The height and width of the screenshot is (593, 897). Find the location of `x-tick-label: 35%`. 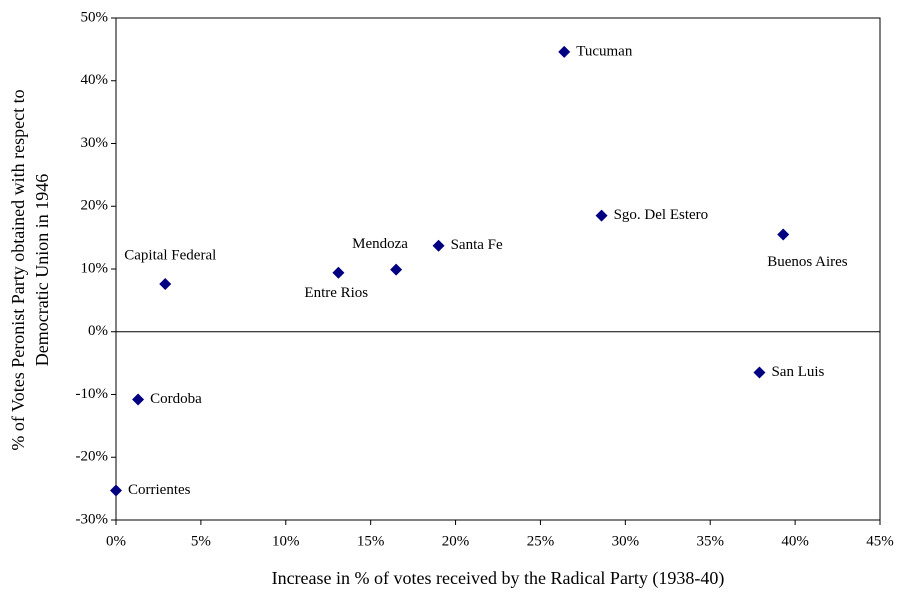

x-tick-label: 35% is located at coordinates (710, 541).